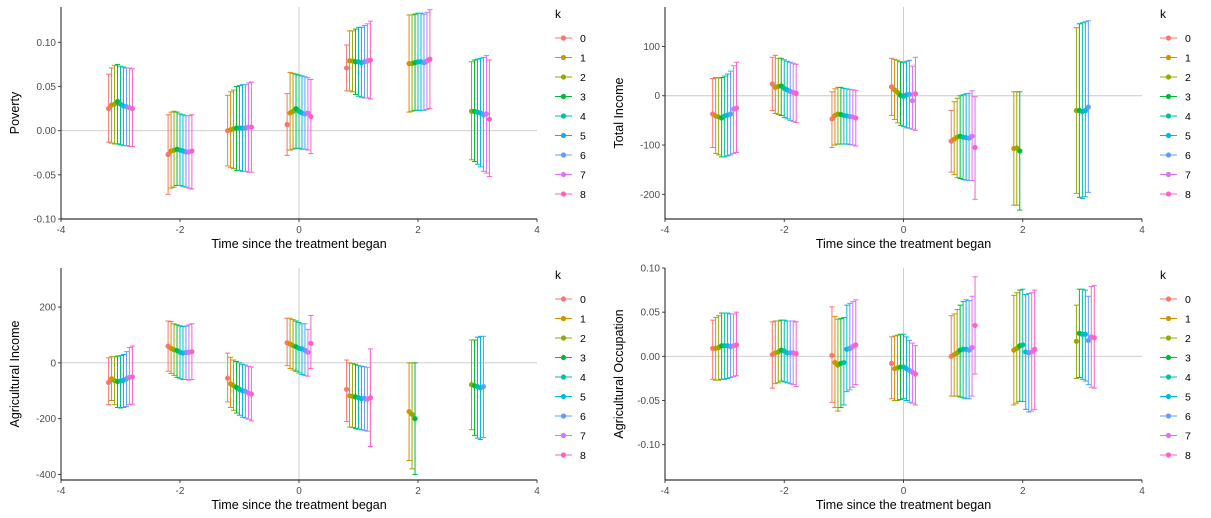  Describe the element at coordinates (47, 308) in the screenshot. I see `y-tick-label: 200` at that location.